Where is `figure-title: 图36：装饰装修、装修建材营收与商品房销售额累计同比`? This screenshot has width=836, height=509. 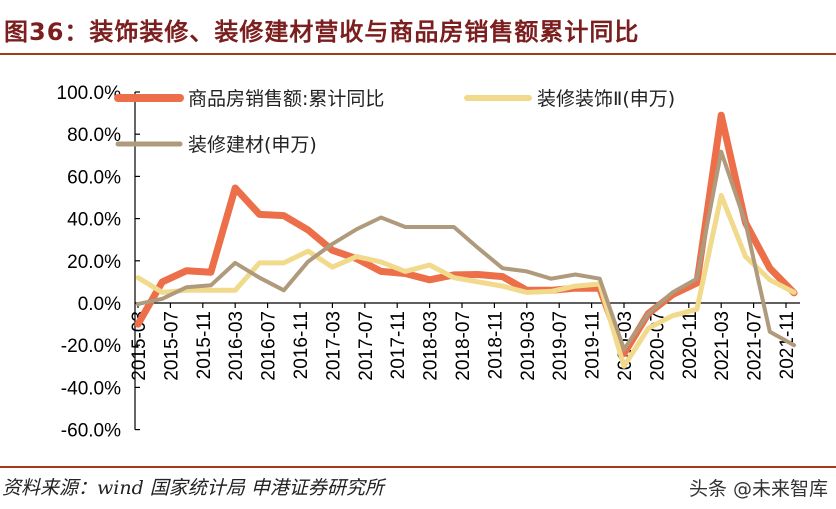 figure-title: 图36：装饰装修、装修建材营收与商品房销售额累计同比 is located at coordinates (322, 32).